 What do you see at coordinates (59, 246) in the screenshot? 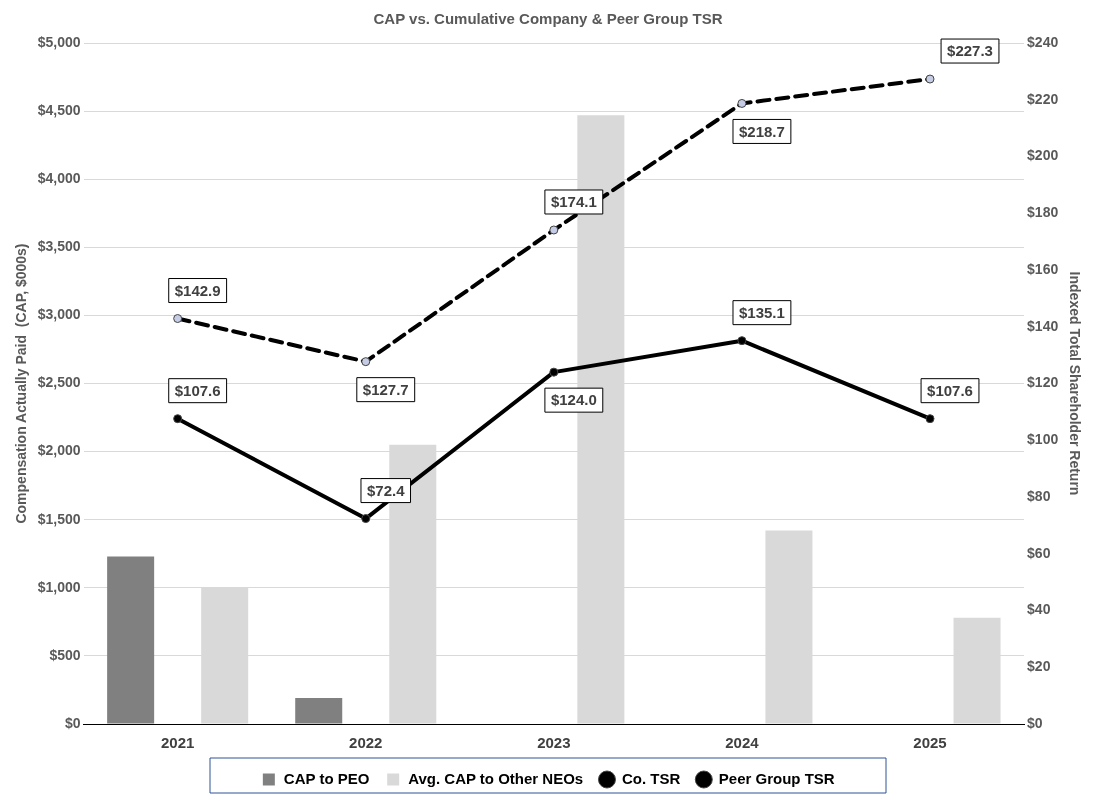
I see `y-tick-label: $3,500` at bounding box center [59, 246].